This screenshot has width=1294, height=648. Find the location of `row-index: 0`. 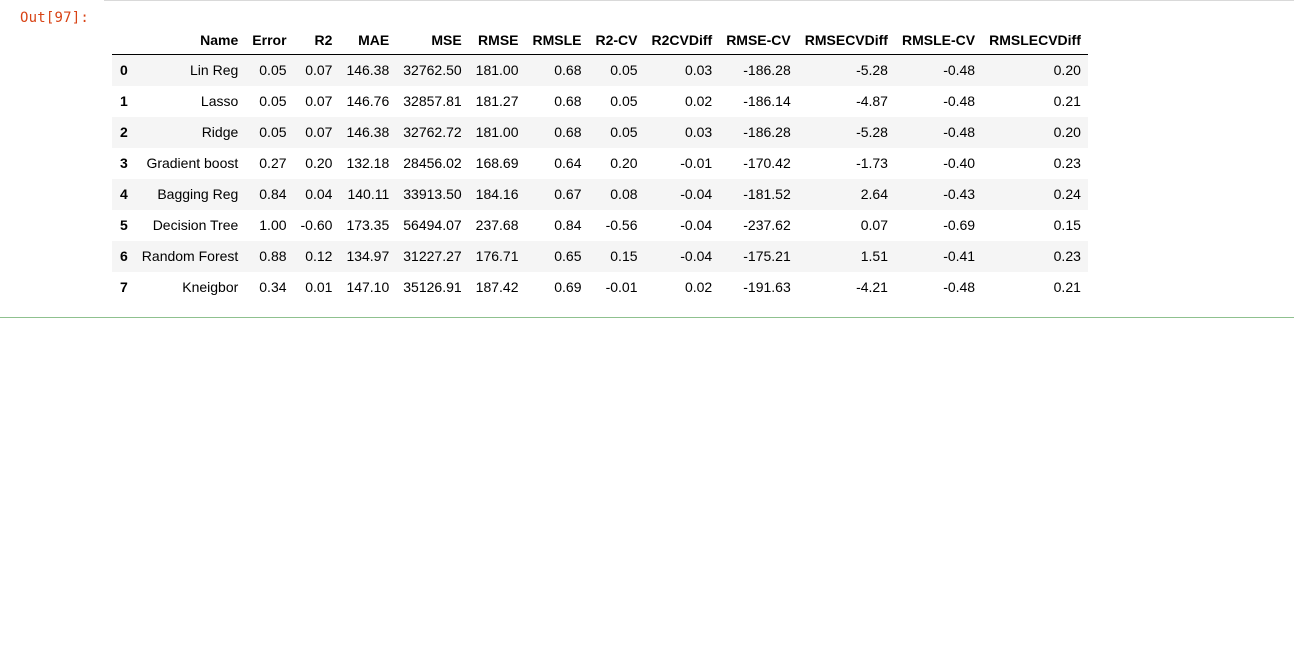

row-index: 0 is located at coordinates (124, 70).